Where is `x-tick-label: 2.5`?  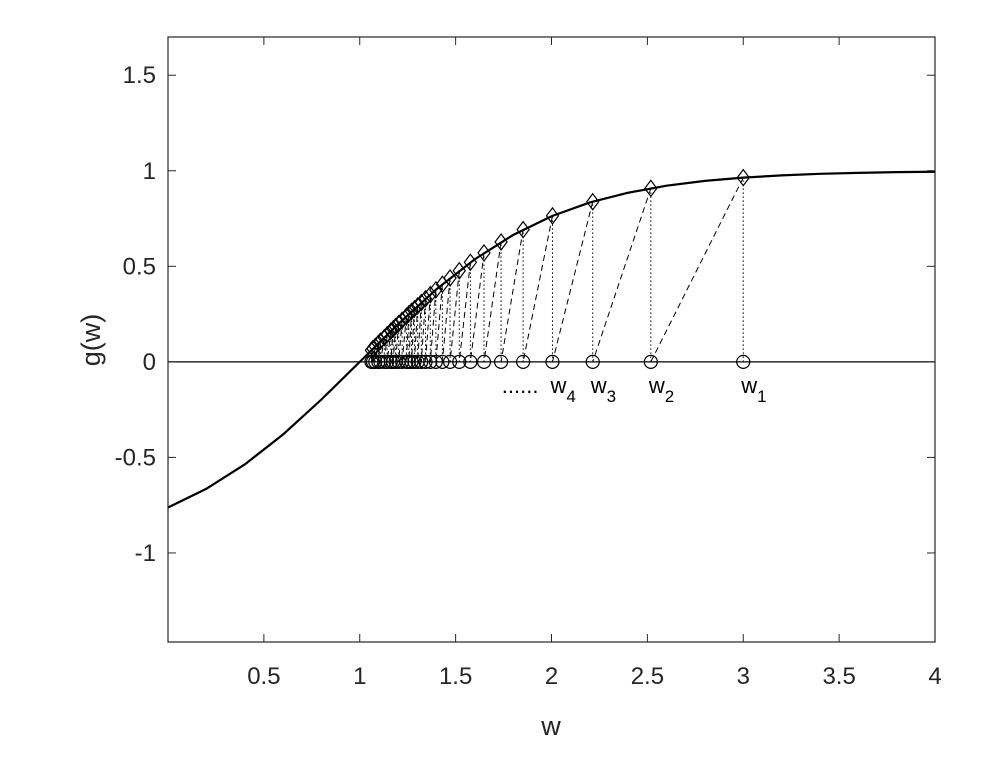 x-tick-label: 2.5 is located at coordinates (647, 676).